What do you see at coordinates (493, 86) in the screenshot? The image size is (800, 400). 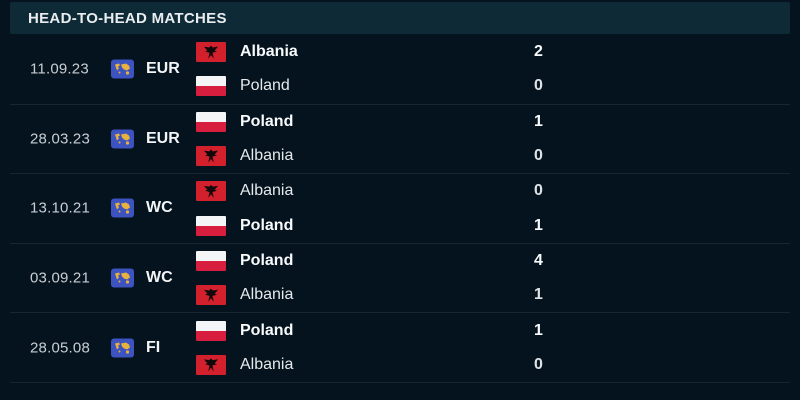 I see `team-line-bottom: Poland 0` at bounding box center [493, 86].